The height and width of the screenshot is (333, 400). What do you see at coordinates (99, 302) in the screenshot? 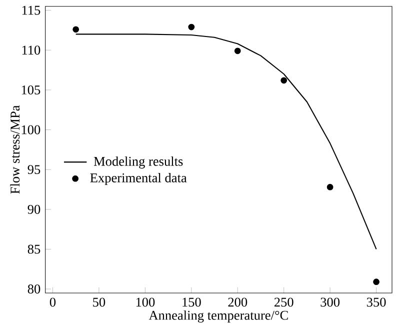
I see `x-tick-label: 50` at bounding box center [99, 302].